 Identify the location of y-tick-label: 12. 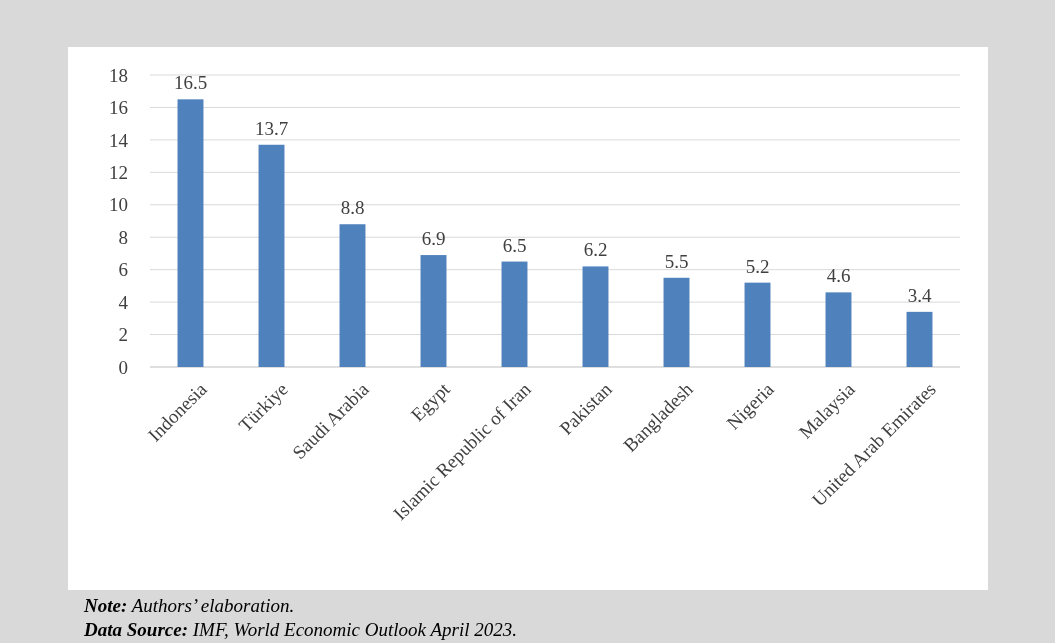
(118, 172).